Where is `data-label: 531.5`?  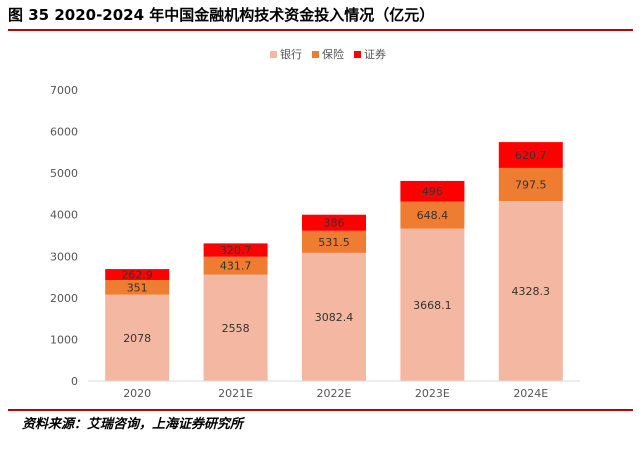
data-label: 531.5 is located at coordinates (334, 242).